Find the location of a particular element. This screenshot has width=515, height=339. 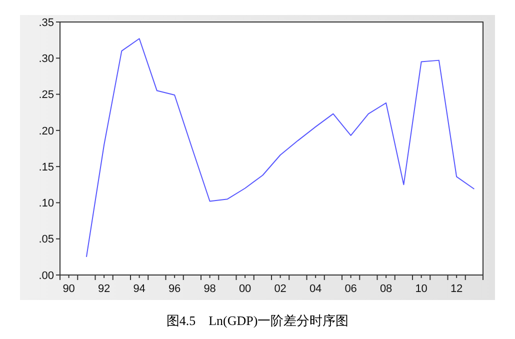

x-tick-label: 12 is located at coordinates (456, 289).